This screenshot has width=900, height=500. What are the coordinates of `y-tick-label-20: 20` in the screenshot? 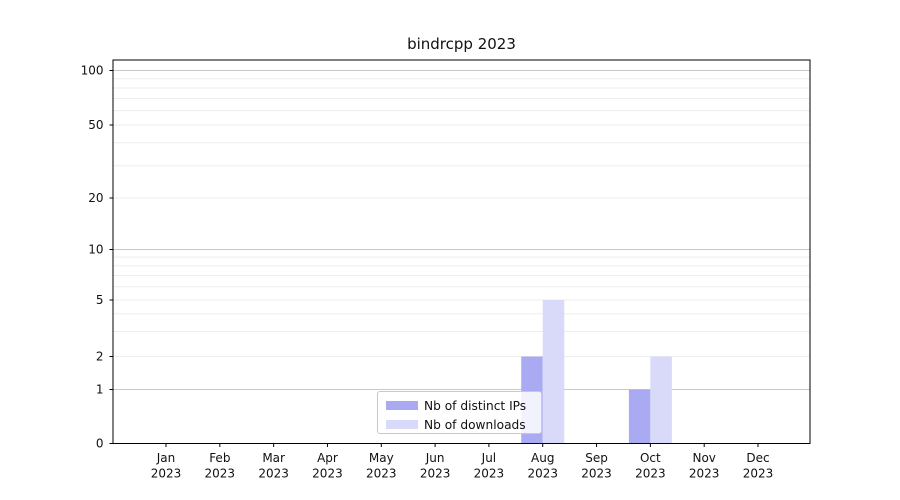 It's located at (95, 198).